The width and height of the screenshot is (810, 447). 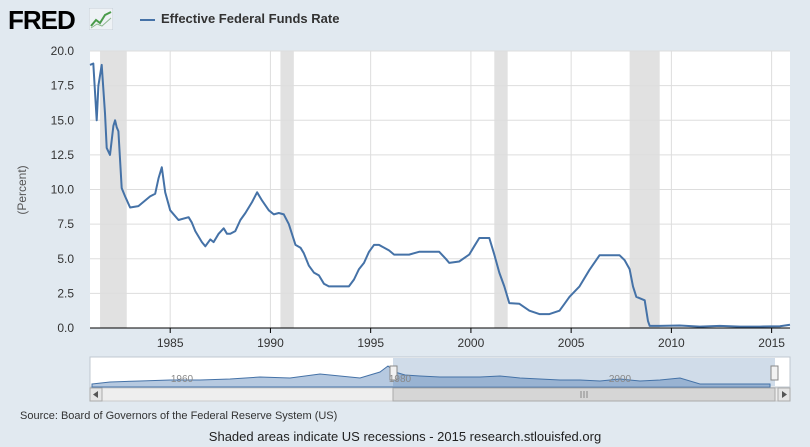 What do you see at coordinates (22, 189) in the screenshot?
I see `y-axis-label: (Percent)` at bounding box center [22, 189].